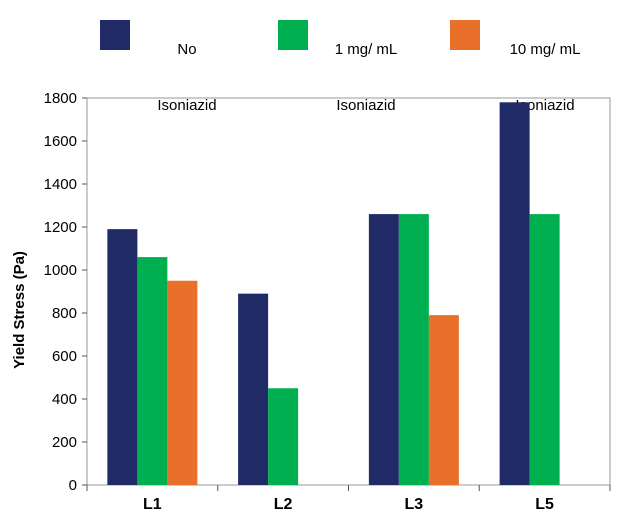 Image resolution: width=619 pixels, height=517 pixels. What do you see at coordinates (545, 78) in the screenshot?
I see `legend-label-10mg-isoniazid: 10 mg/ mL Isoniazid` at bounding box center [545, 78].